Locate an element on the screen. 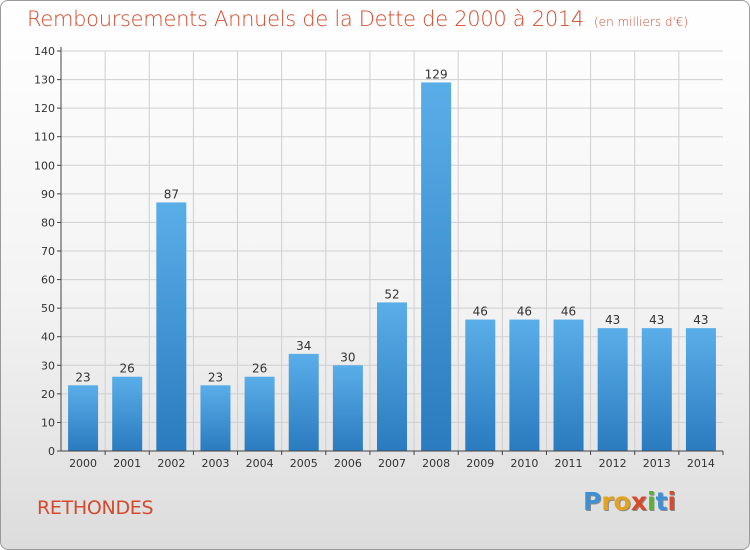 Image resolution: width=750 pixels, height=550 pixels. chart-unit: (en milliers d'€) is located at coordinates (641, 22).